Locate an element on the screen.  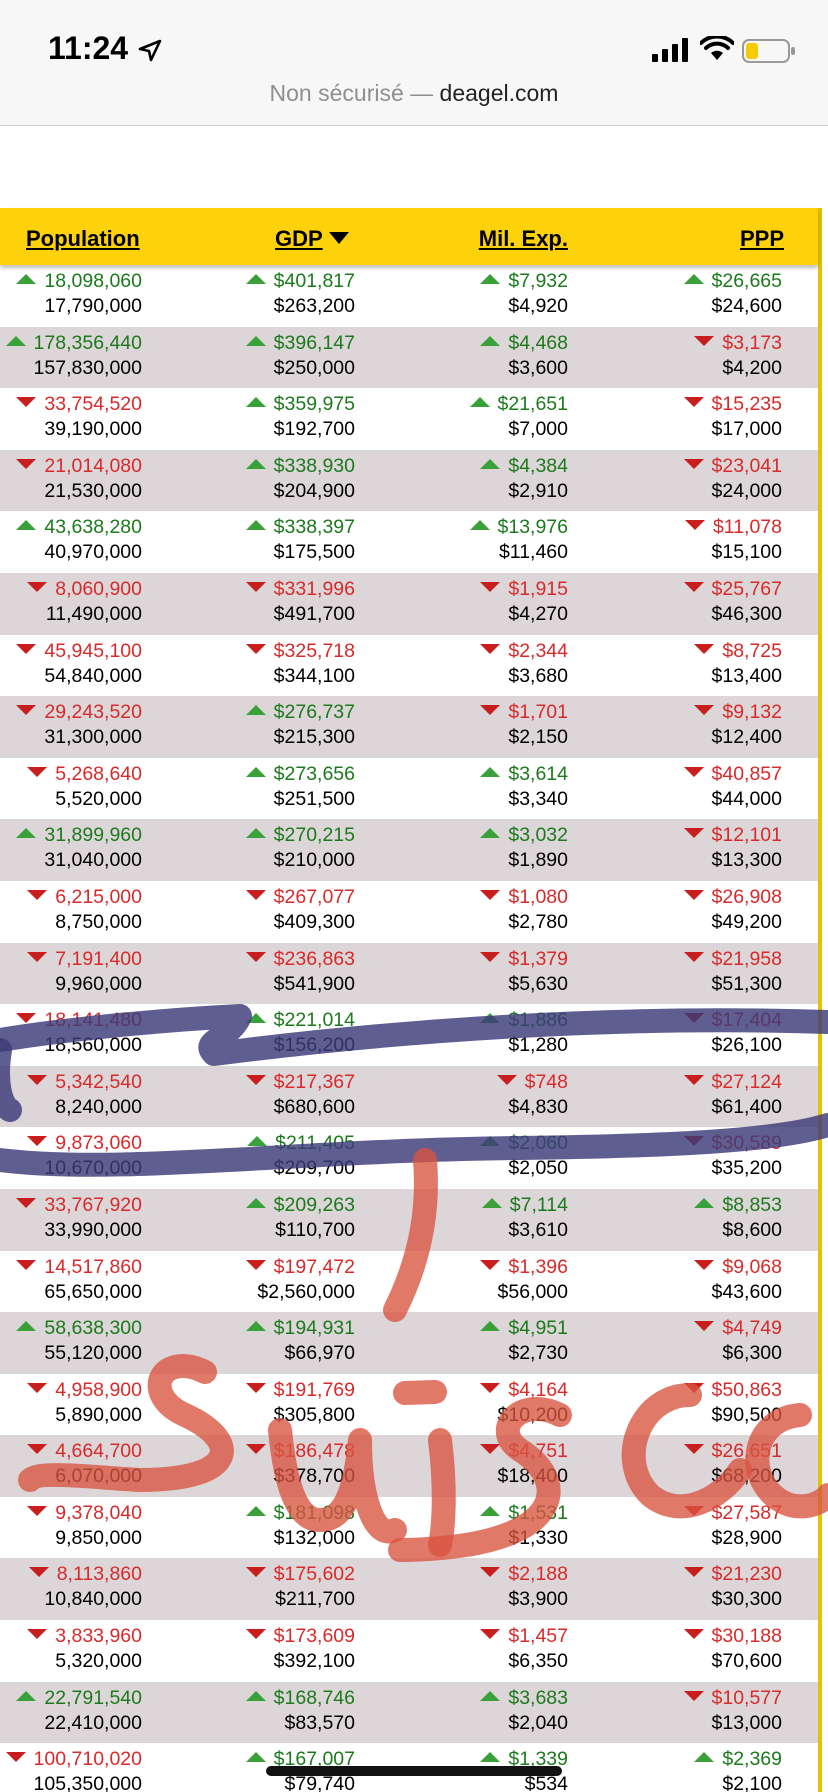
previous-value: $378,700 is located at coordinates (314, 1476).